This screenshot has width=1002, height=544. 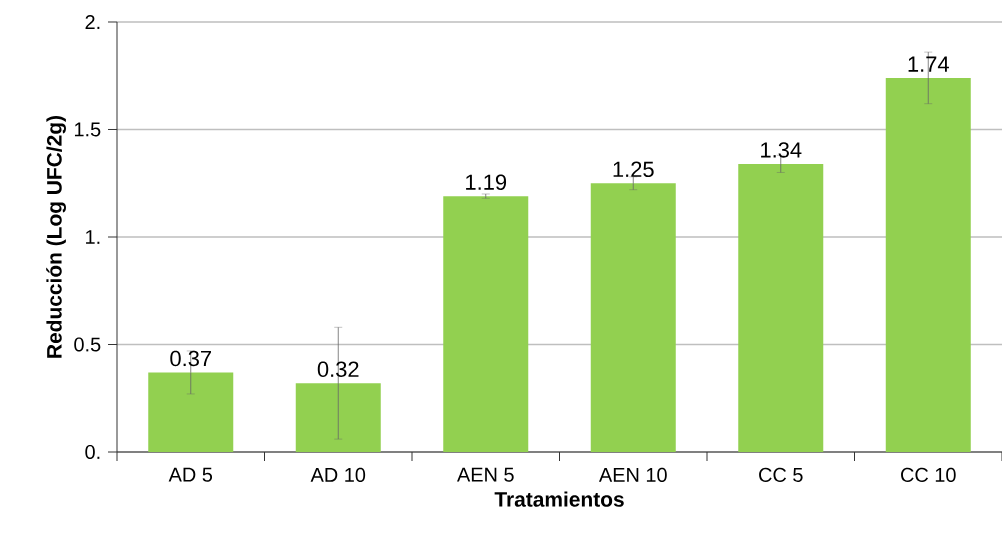 I want to click on y-tick-label: 1.5, so click(x=87, y=129).